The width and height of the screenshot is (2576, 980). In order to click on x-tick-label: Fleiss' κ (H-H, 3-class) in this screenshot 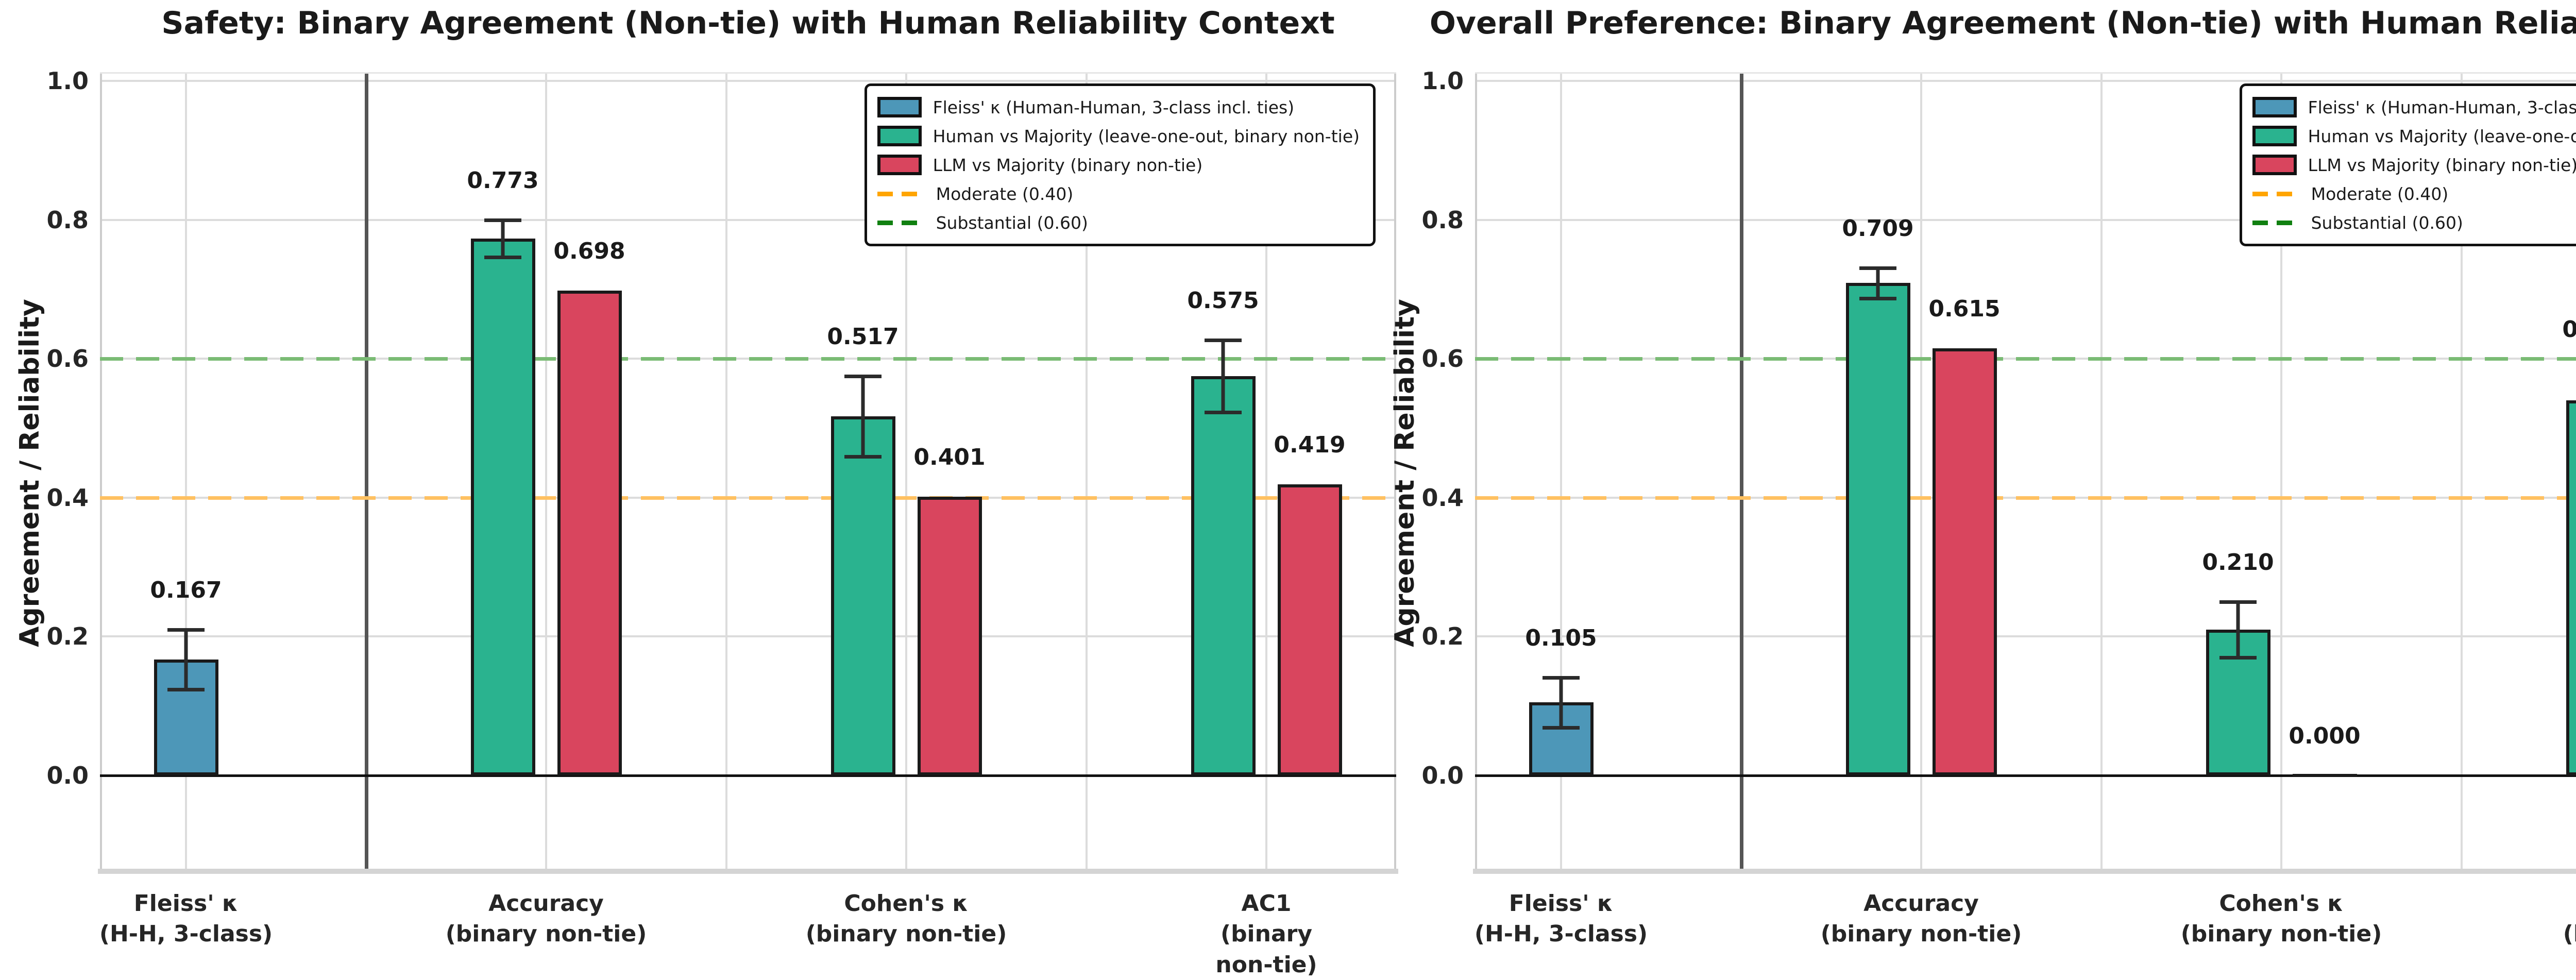, I will do `click(1561, 919)`.